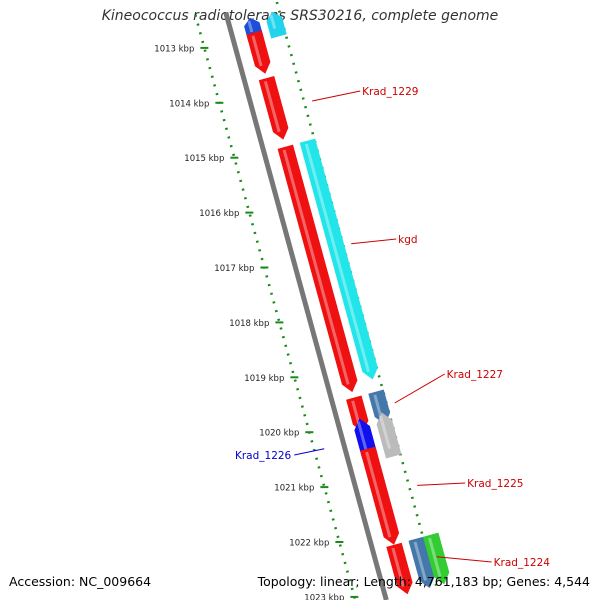 The image size is (600, 600). What do you see at coordinates (279, 434) in the screenshot?
I see `ruler-tick-label: 1020 kbp` at bounding box center [279, 434].